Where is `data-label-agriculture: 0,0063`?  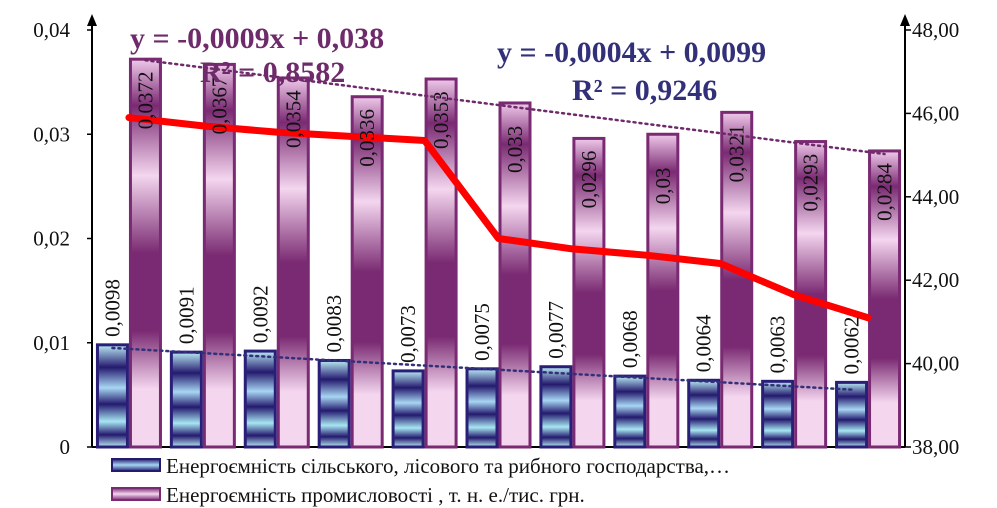 data-label-agriculture: 0,0063 is located at coordinates (778, 345).